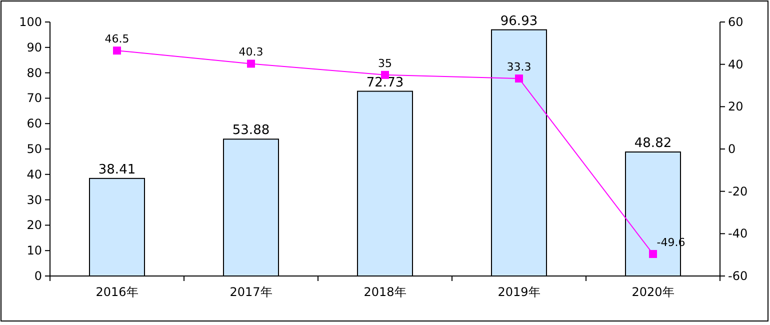 The width and height of the screenshot is (770, 325). I want to click on y-tick-label: 80, so click(34, 73).